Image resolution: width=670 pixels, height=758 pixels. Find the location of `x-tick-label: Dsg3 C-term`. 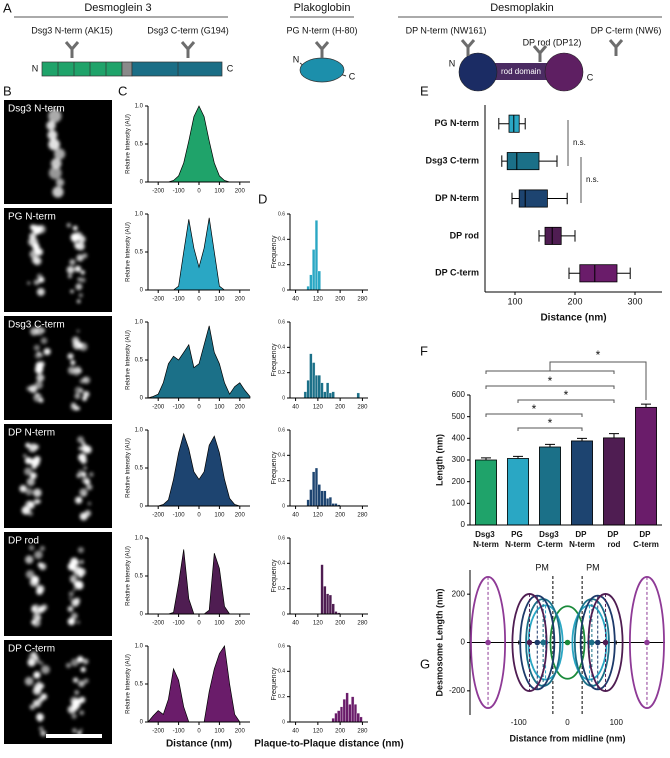

x-tick-label: Dsg3 C-term is located at coordinates (550, 539).